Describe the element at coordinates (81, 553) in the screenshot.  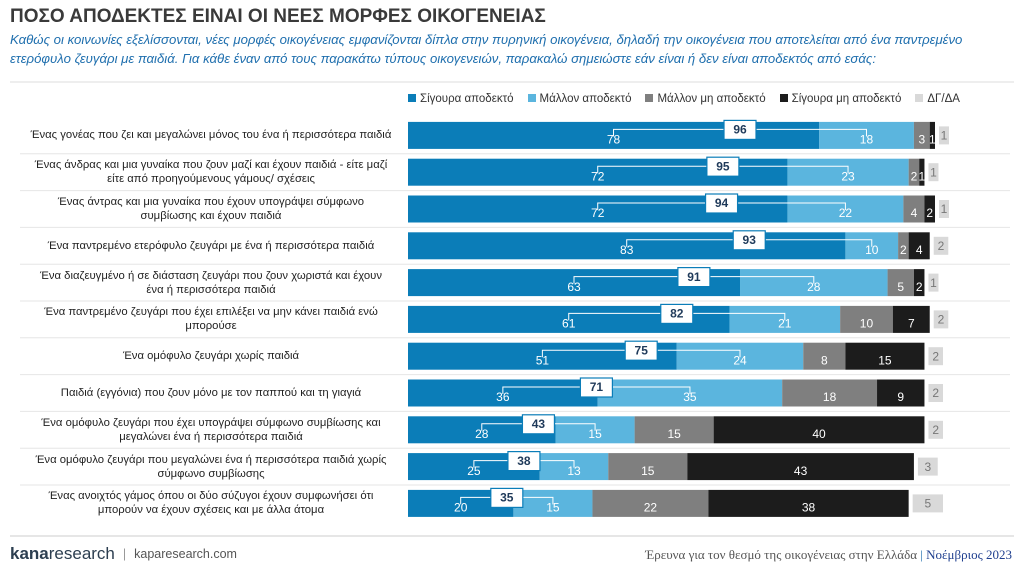
I see `logo-light: research` at that location.